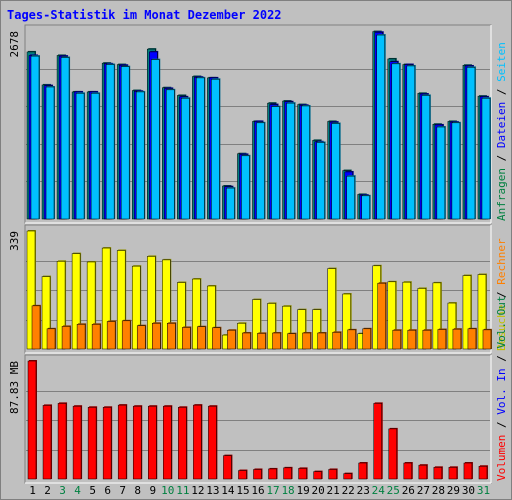  I want to click on x-tick-label: 20, so click(318, 490).